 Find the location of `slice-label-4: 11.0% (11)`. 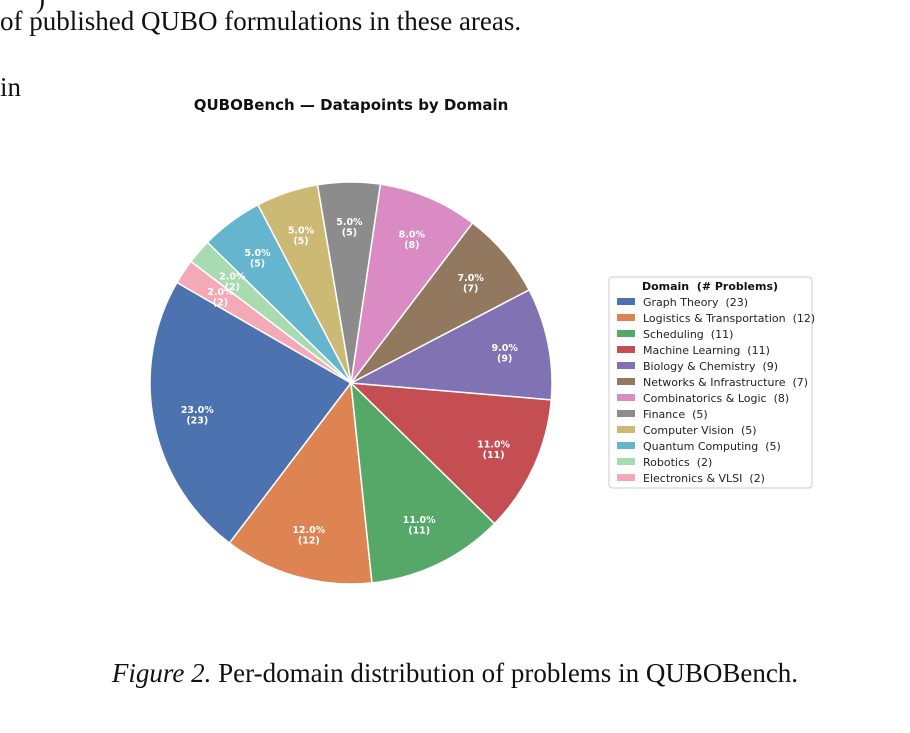

slice-label-4: 11.0% (11) is located at coordinates (493, 450).